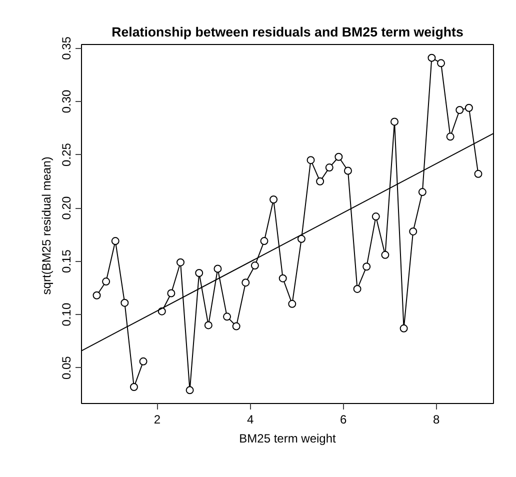 Image resolution: width=516 pixels, height=477 pixels. I want to click on x-tick-label: 6, so click(343, 419).